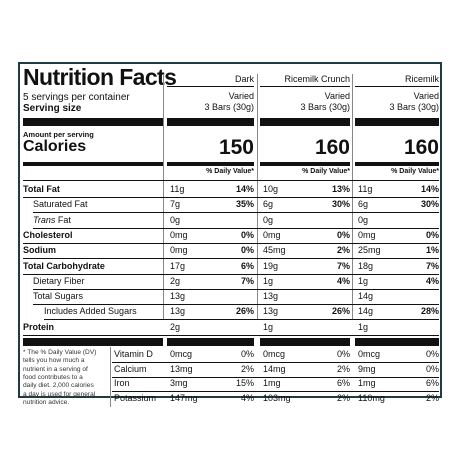 The height and width of the screenshot is (460, 460). Describe the element at coordinates (39, 250) in the screenshot. I see `nutrient-label: Sodium` at that location.